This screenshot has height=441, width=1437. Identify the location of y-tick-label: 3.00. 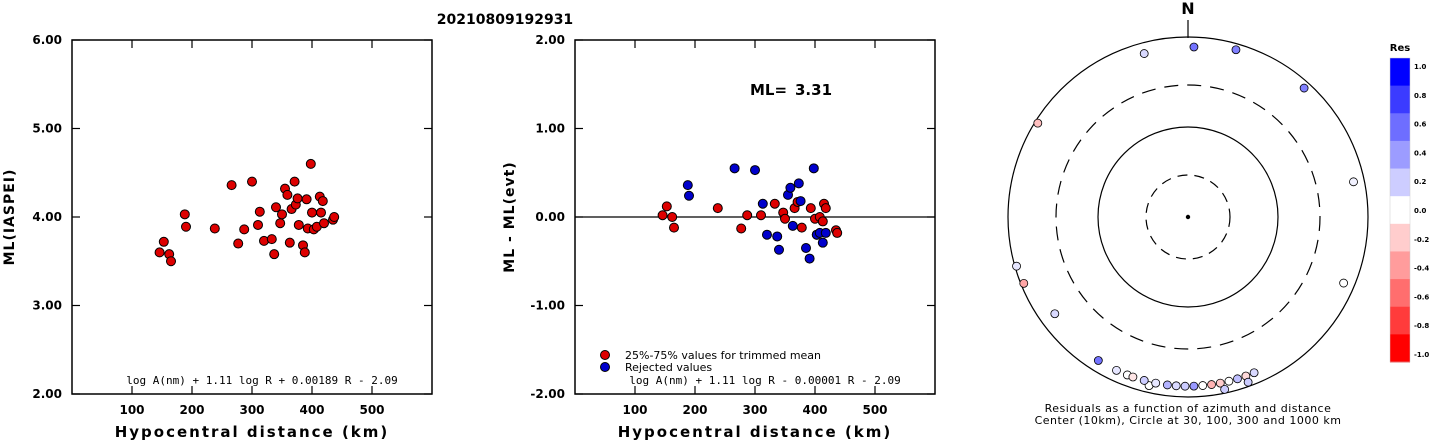
(47, 306).